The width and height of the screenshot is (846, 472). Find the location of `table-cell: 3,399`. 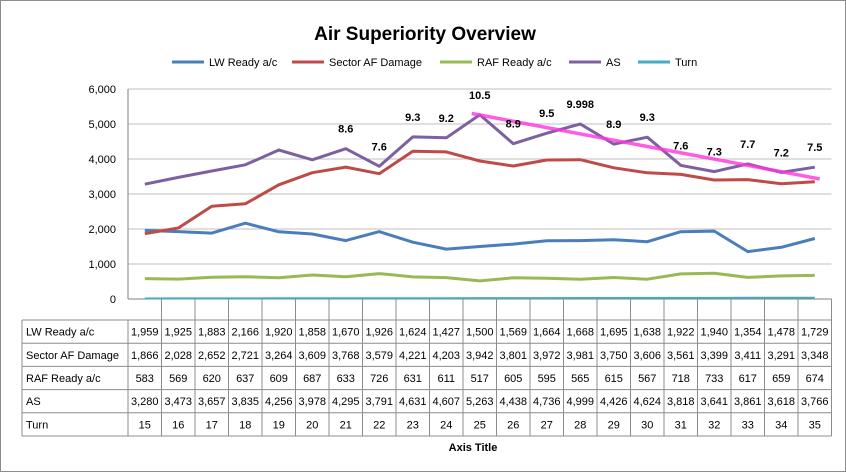

table-cell: 3,399 is located at coordinates (714, 356).